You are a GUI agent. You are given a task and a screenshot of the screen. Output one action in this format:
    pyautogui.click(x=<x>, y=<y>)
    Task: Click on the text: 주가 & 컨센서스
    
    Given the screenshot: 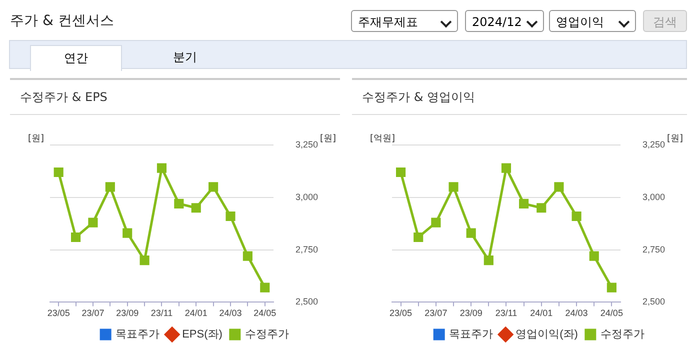 What is the action you would take?
    pyautogui.click(x=62, y=21)
    